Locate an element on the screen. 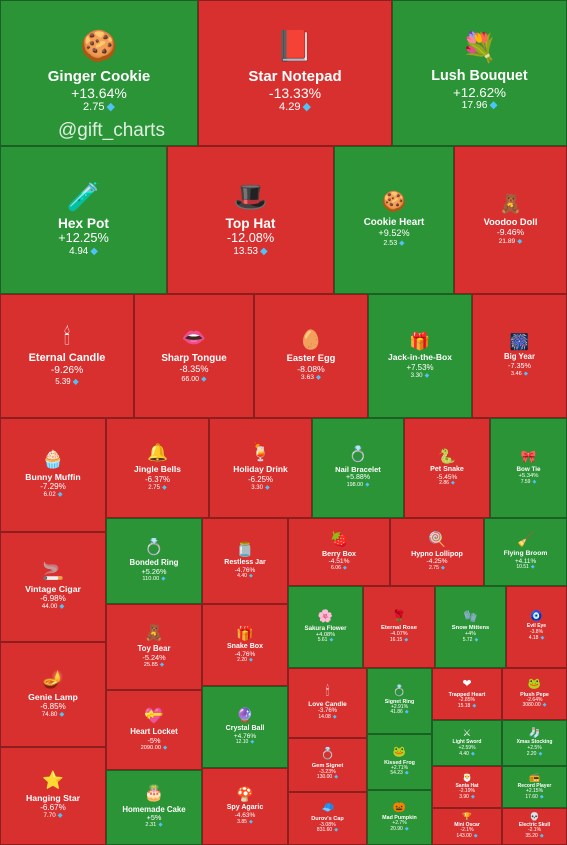 The width and height of the screenshot is (567, 845). tile-trapped-heart: ❤ Trapped Heart -2.85% 15.18 ◆ is located at coordinates (467, 694).